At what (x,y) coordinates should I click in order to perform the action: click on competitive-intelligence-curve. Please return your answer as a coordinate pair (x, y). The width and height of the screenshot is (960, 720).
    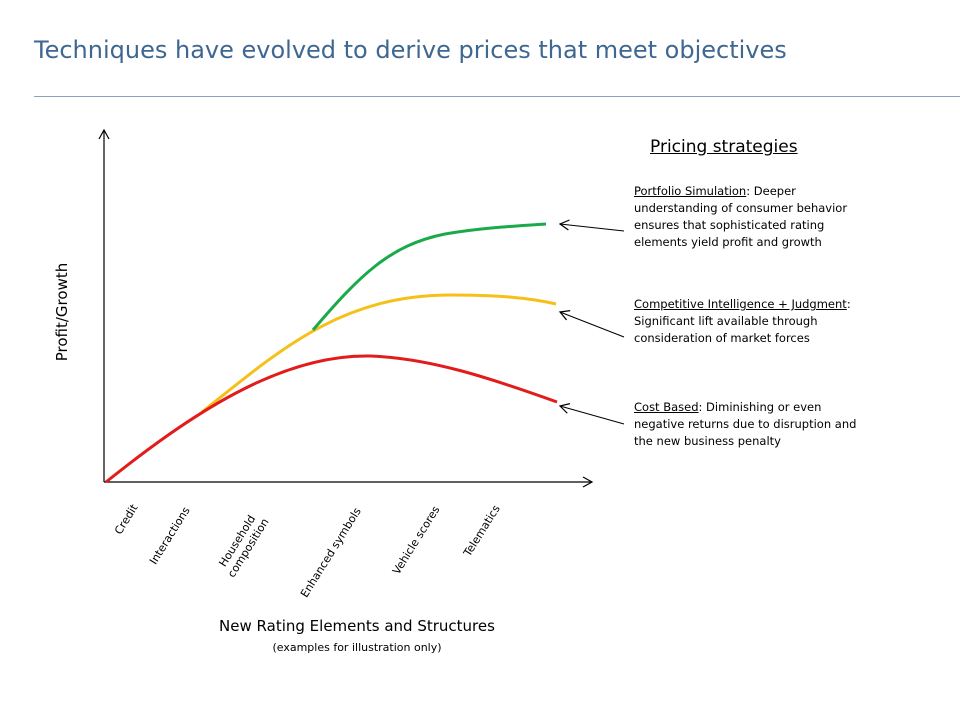
    Looking at the image, I should click on (379, 353).